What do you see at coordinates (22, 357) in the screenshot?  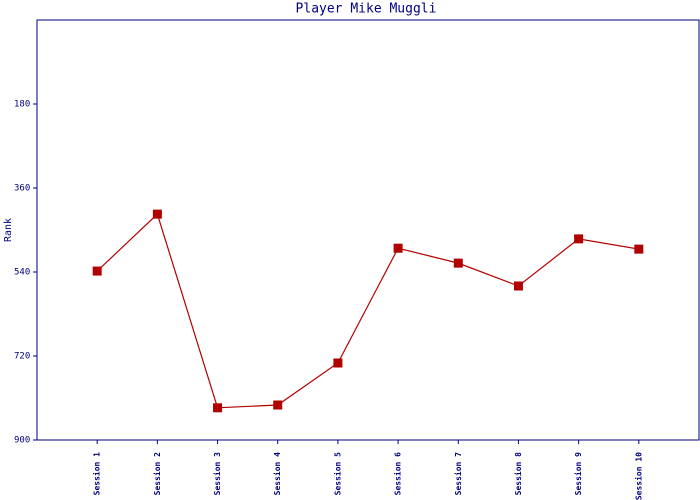 I see `y-tick-label: 720` at bounding box center [22, 357].